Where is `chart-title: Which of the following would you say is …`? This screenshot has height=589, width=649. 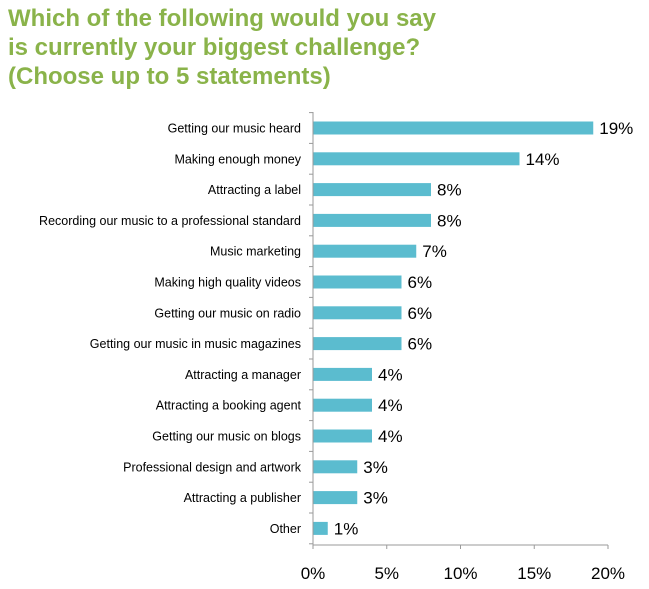 chart-title: Which of the following would you say is … is located at coordinates (323, 47).